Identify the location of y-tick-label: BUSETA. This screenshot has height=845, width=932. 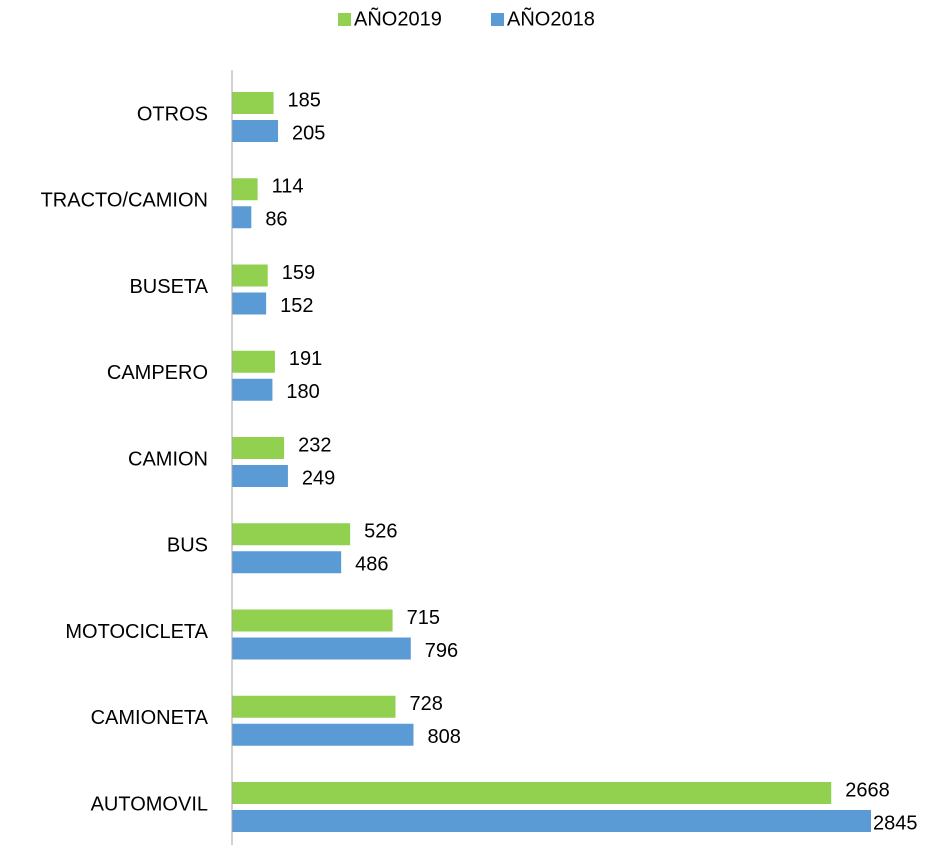
(168, 287).